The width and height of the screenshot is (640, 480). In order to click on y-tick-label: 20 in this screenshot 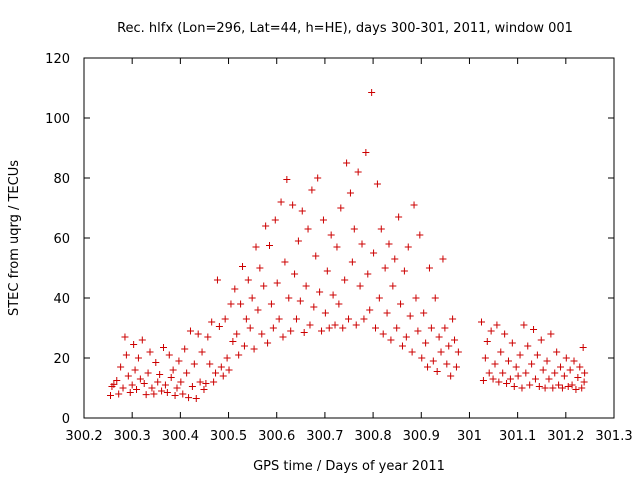, I will do `click(61, 359)`.